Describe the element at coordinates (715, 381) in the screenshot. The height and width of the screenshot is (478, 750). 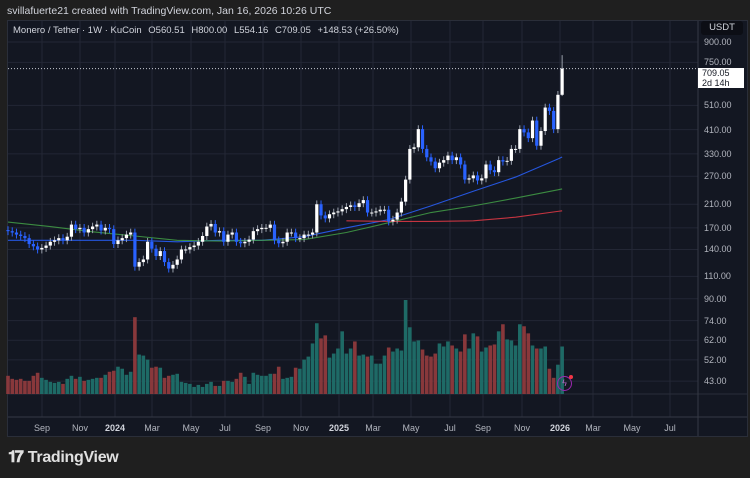
I see `price-tick-label: 43.00` at that location.